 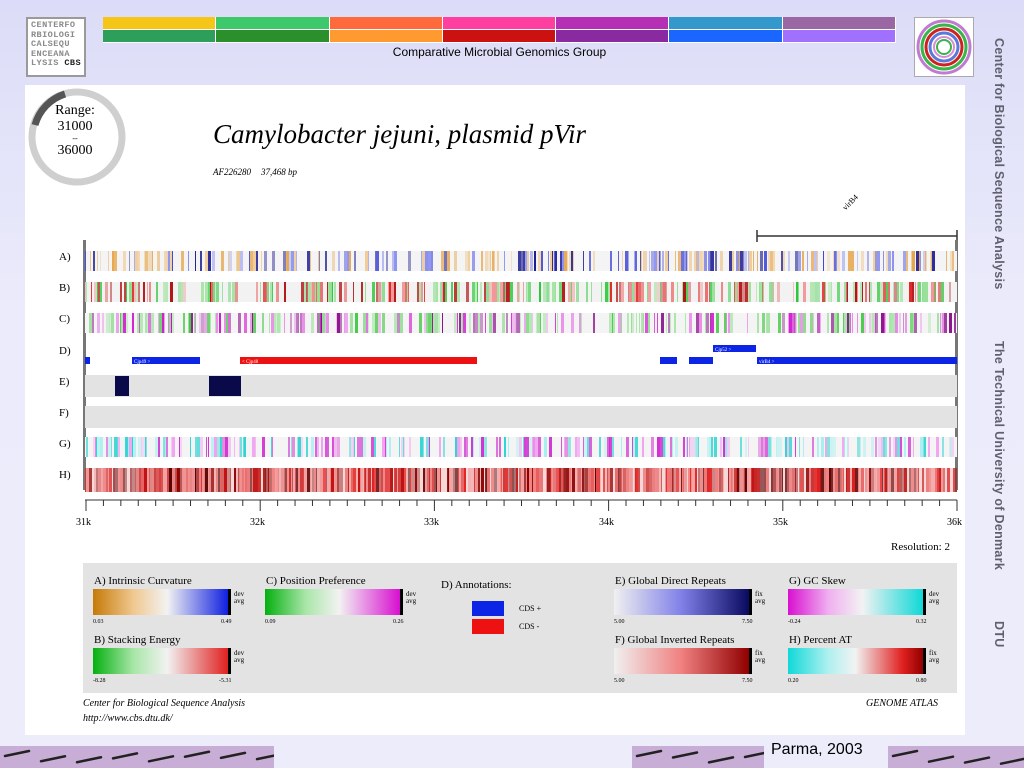 I want to click on axis-tick-36k: 36k, so click(x=954, y=522).